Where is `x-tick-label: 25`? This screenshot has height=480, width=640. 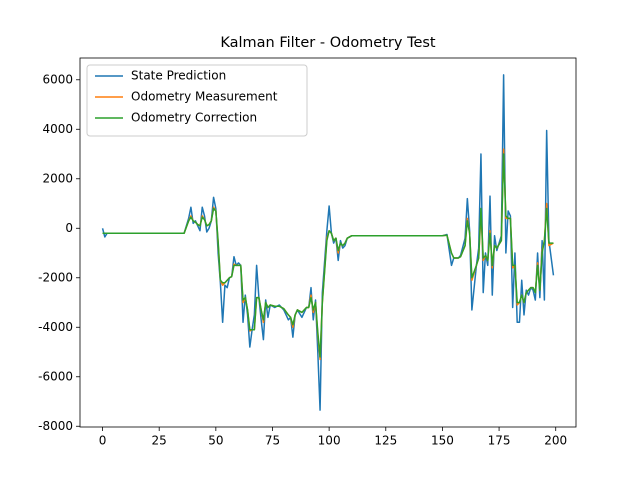
x-tick-label: 25 is located at coordinates (159, 441).